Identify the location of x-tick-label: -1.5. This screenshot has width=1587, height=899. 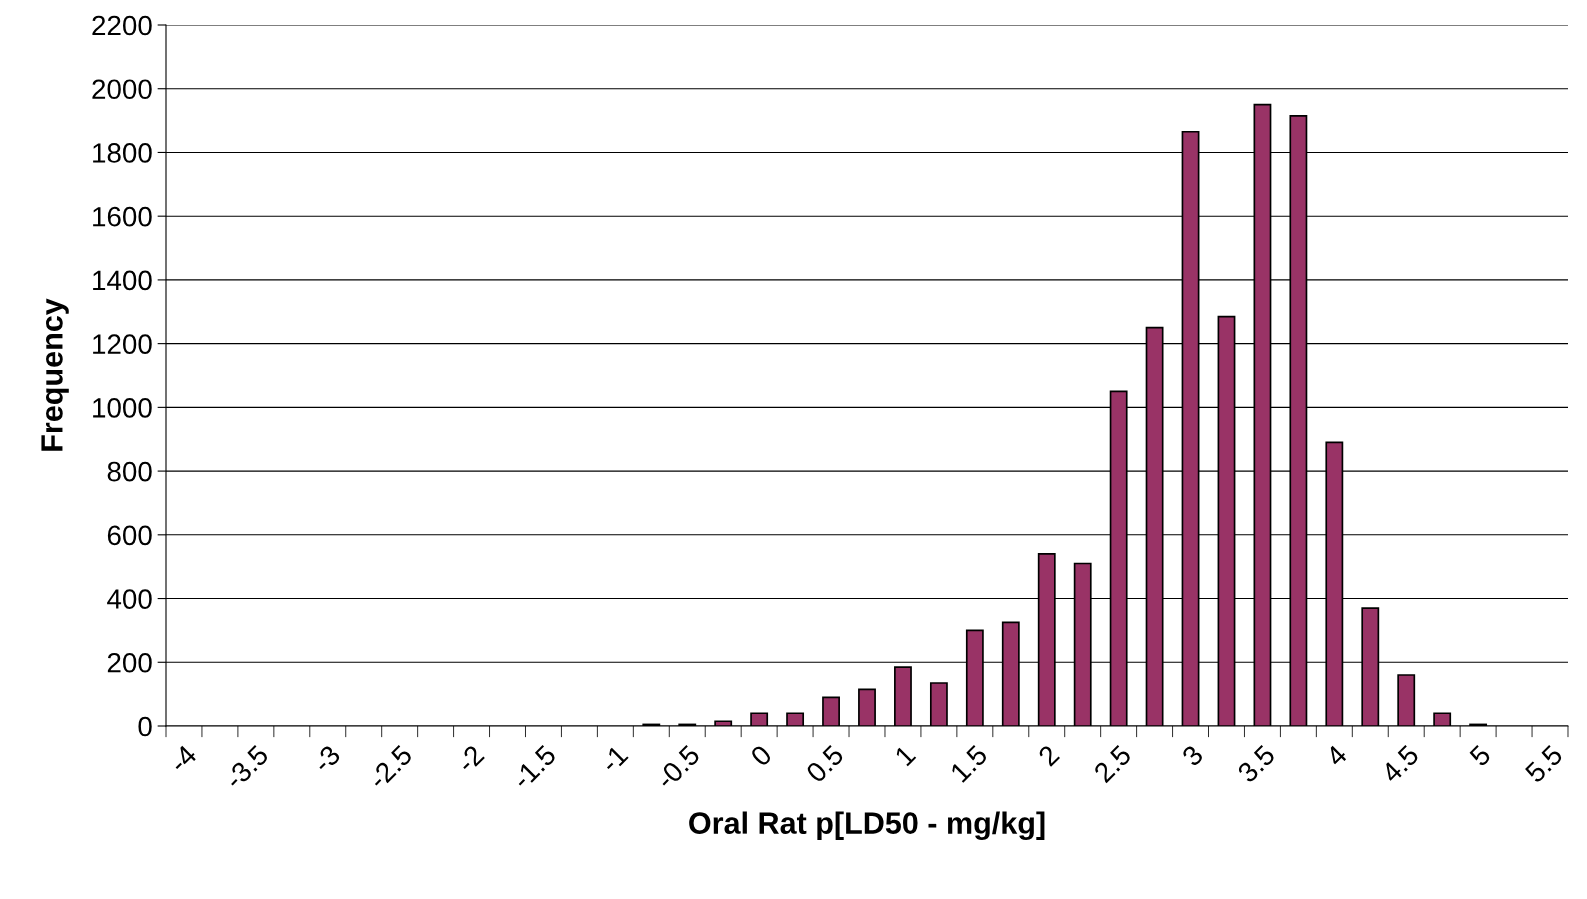
(534, 767).